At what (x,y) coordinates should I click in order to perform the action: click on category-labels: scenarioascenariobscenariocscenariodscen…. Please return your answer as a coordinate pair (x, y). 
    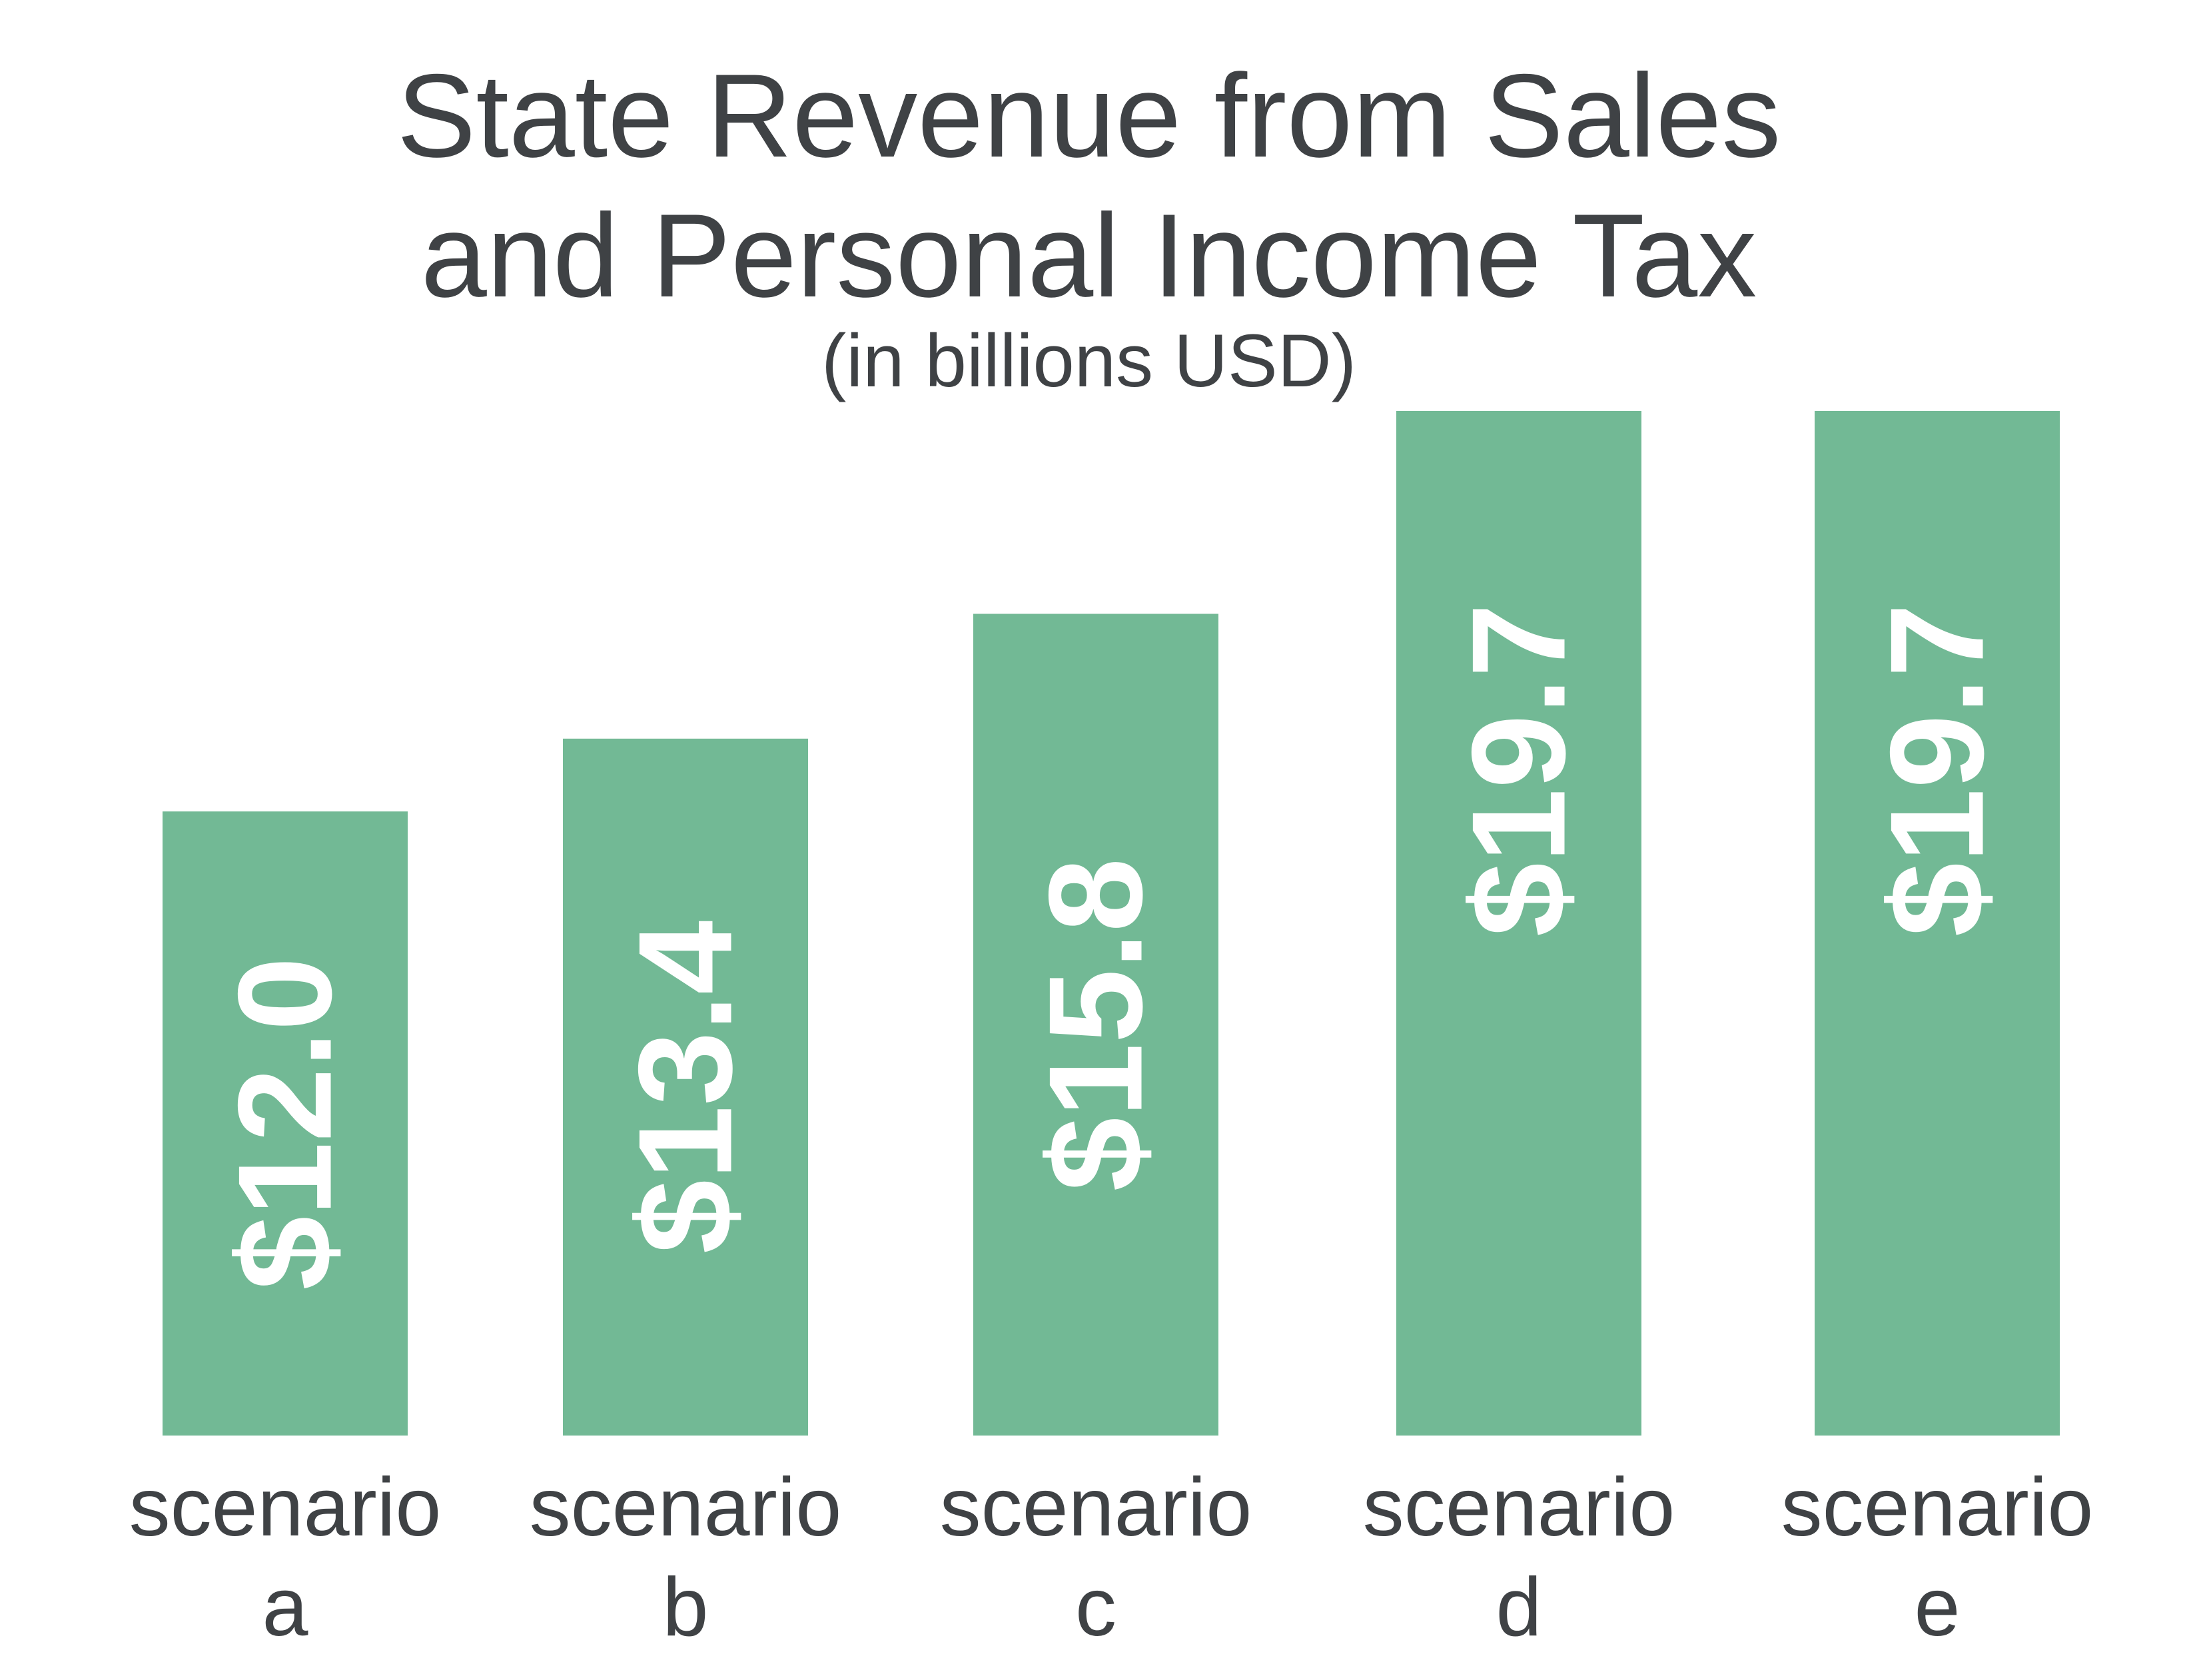
    Looking at the image, I should click on (1111, 1557).